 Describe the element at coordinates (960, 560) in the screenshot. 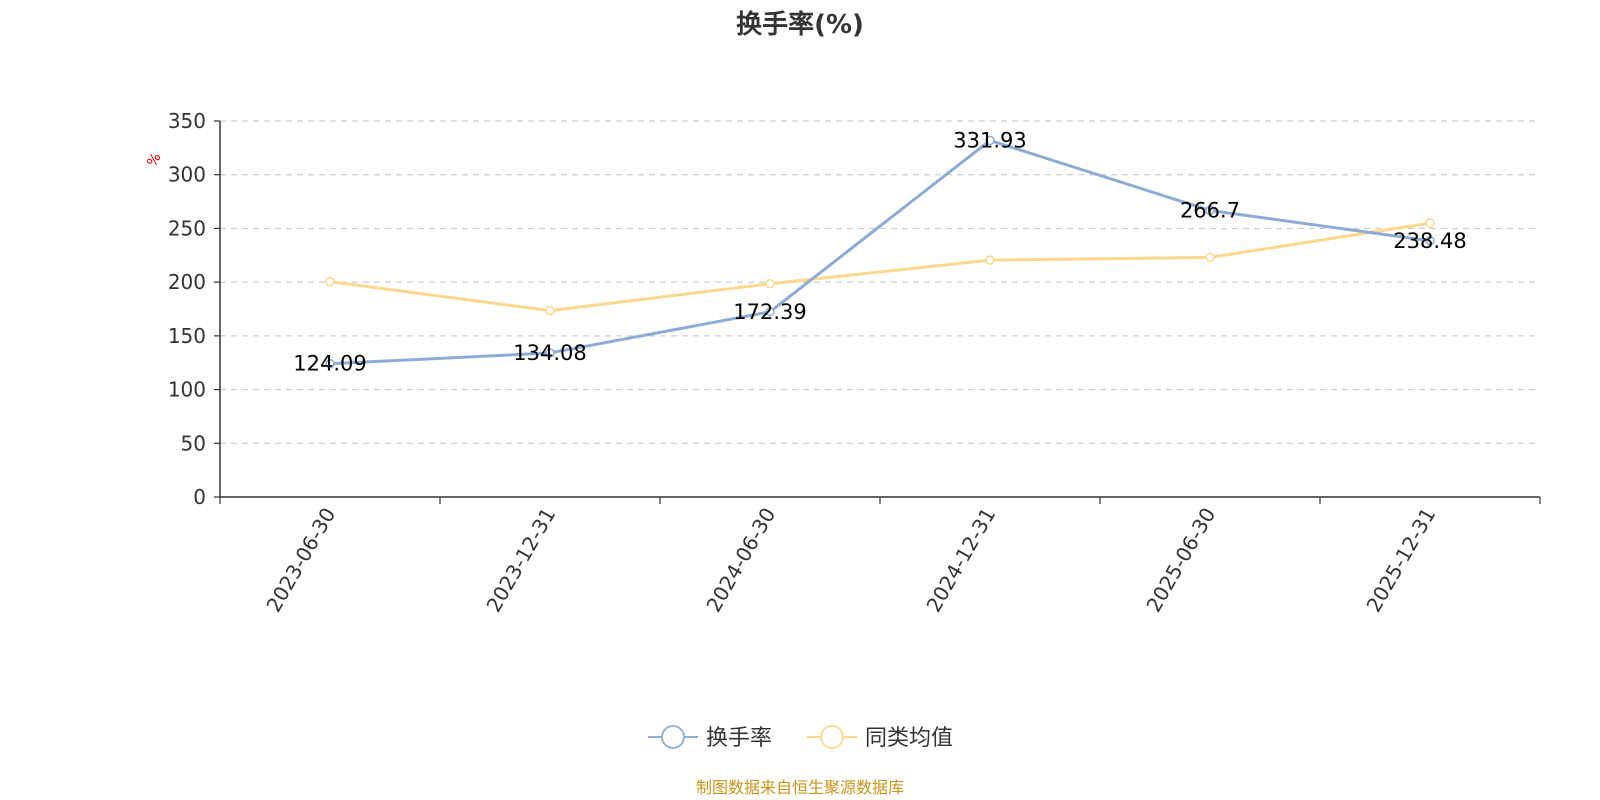

I see `x-tick-label: 2024-12-31` at that location.